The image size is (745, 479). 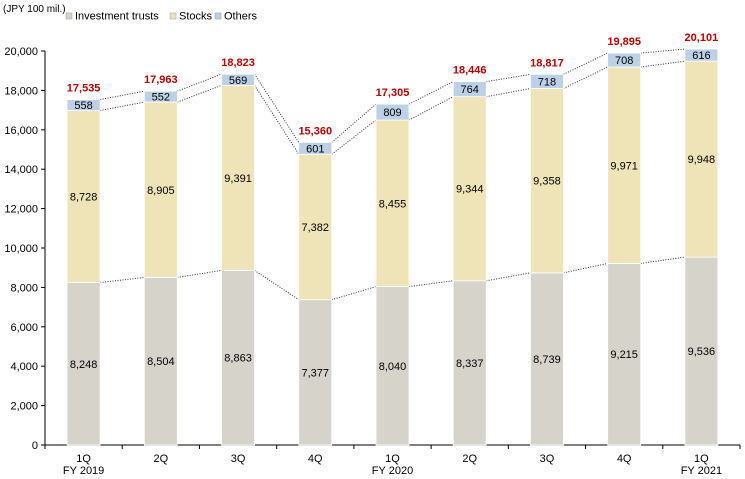 I want to click on legend-label: Stocks, so click(x=196, y=17).